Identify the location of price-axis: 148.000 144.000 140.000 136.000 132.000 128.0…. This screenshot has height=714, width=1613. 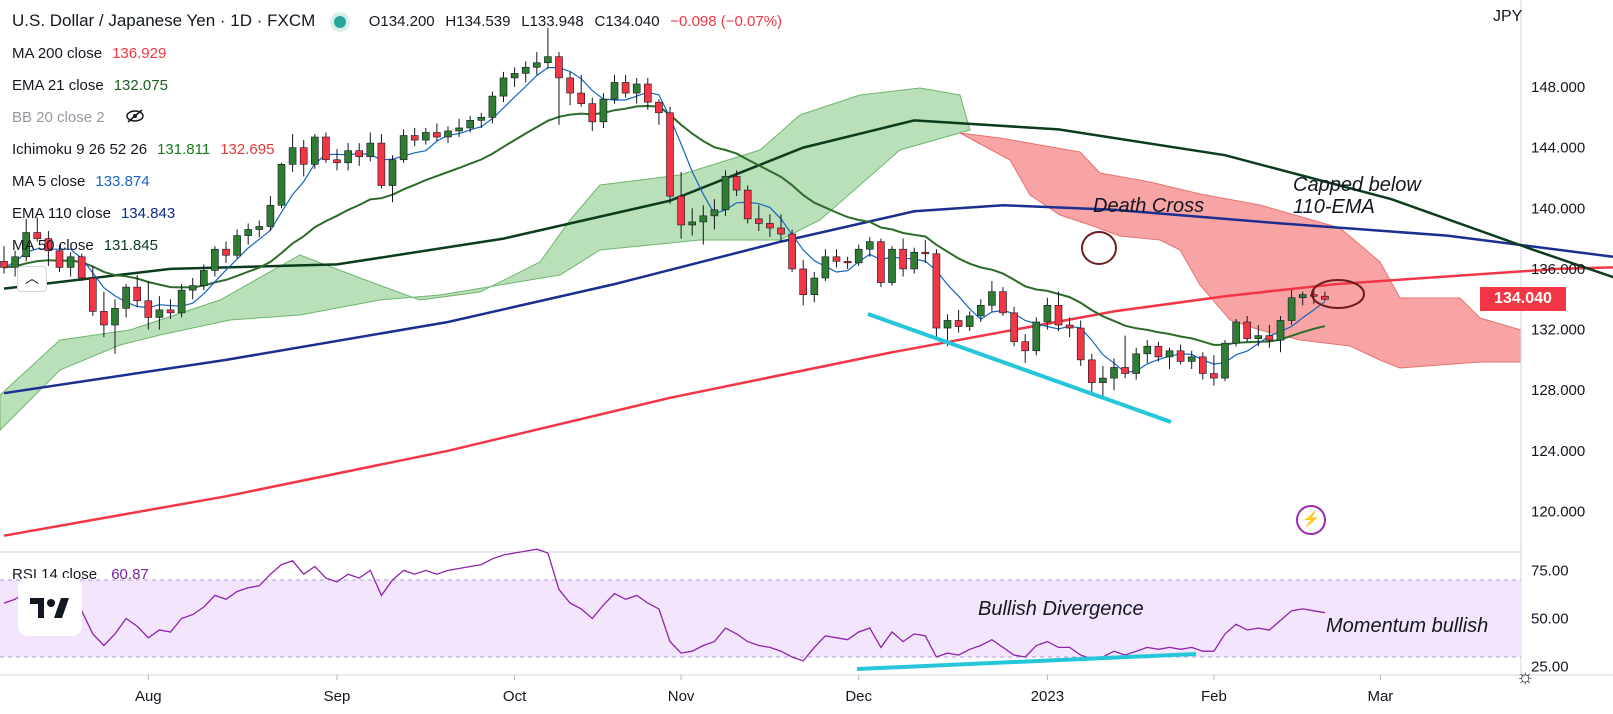
(1558, 377).